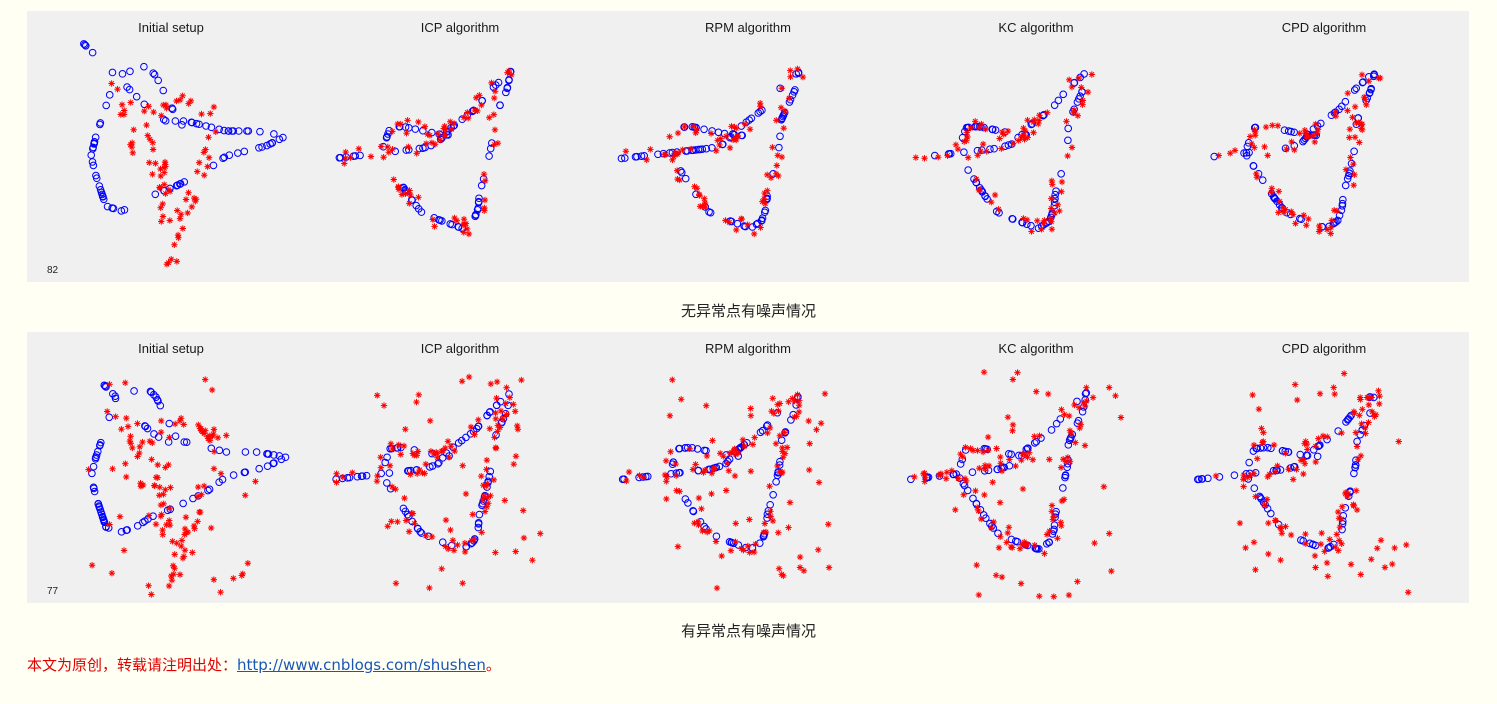 The width and height of the screenshot is (1497, 704). Describe the element at coordinates (748, 631) in the screenshot. I see `figure-caption: 有异常点有噪声情况` at that location.